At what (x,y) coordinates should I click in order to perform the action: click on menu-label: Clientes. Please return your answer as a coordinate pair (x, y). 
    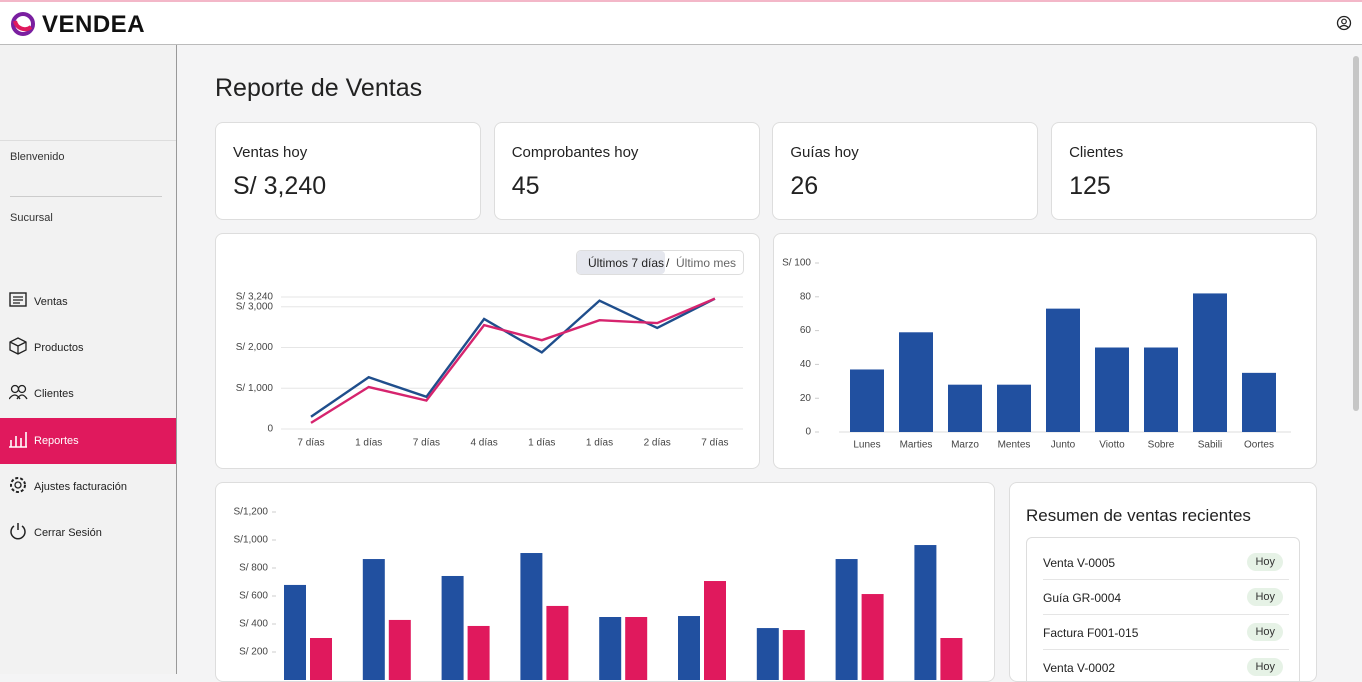
    Looking at the image, I should click on (54, 394).